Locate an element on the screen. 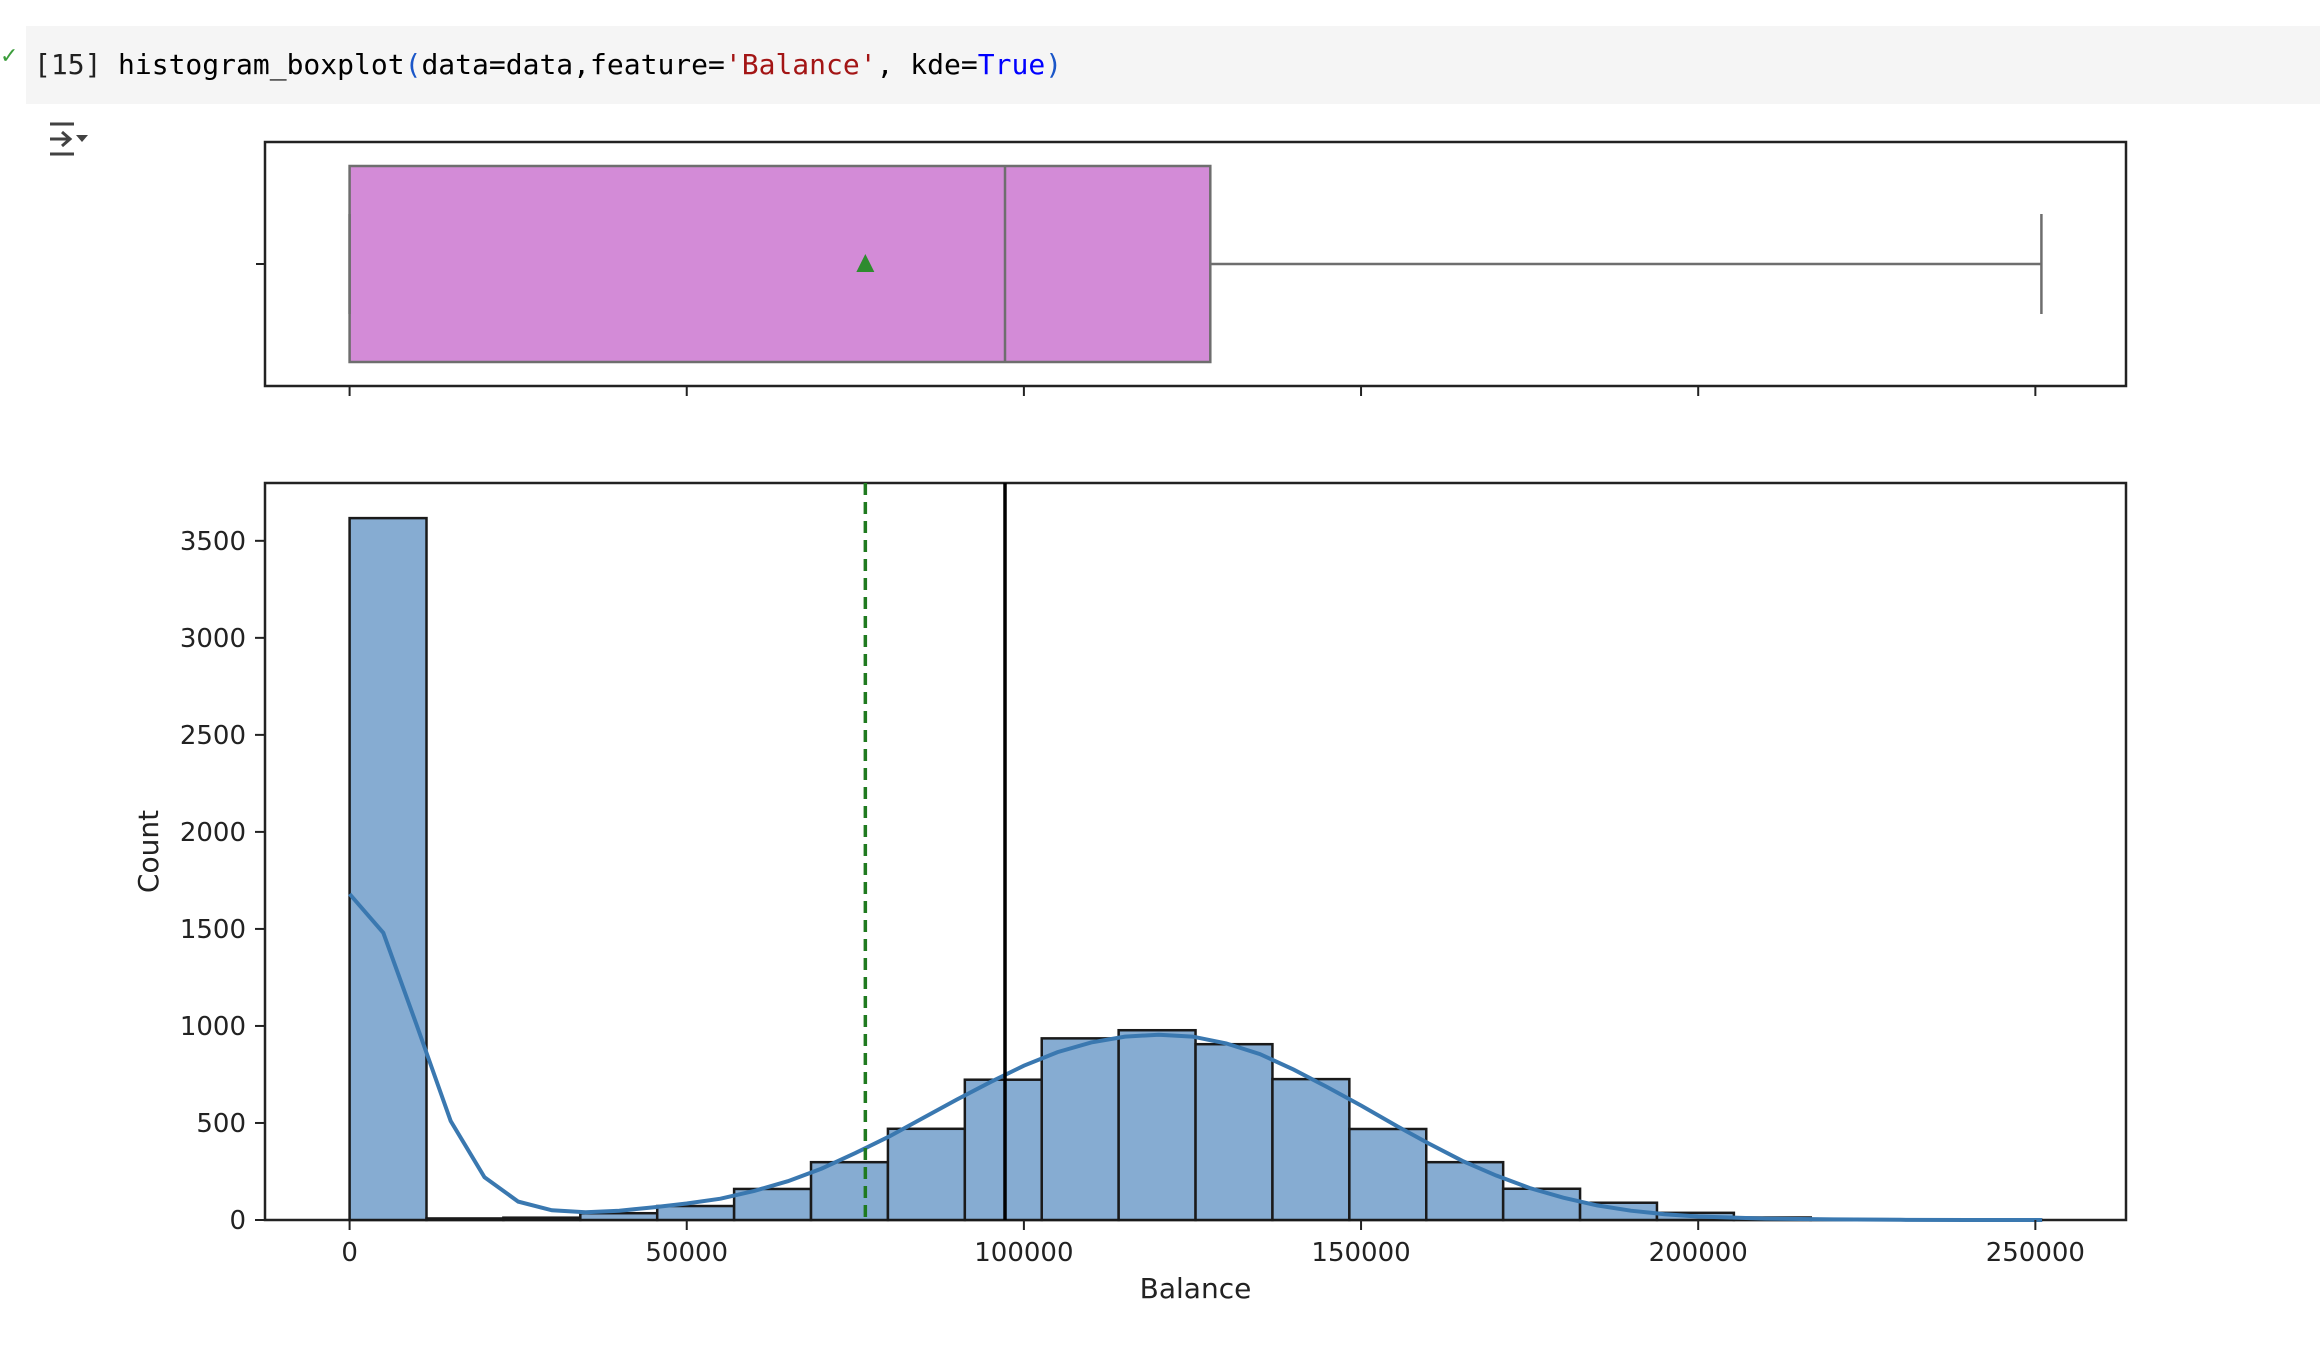 Image resolution: width=2320 pixels, height=1352 pixels. x-tick-label: 0 is located at coordinates (349, 1253).